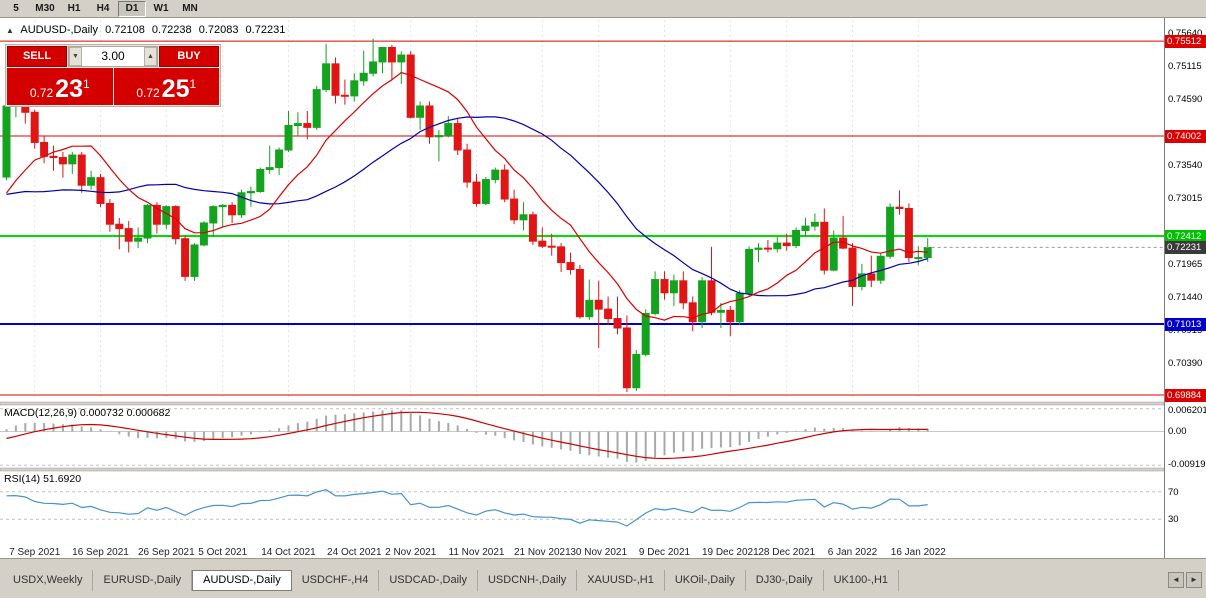 The width and height of the screenshot is (1206, 598). I want to click on symbol-arrow-icon: ▲, so click(10, 30).